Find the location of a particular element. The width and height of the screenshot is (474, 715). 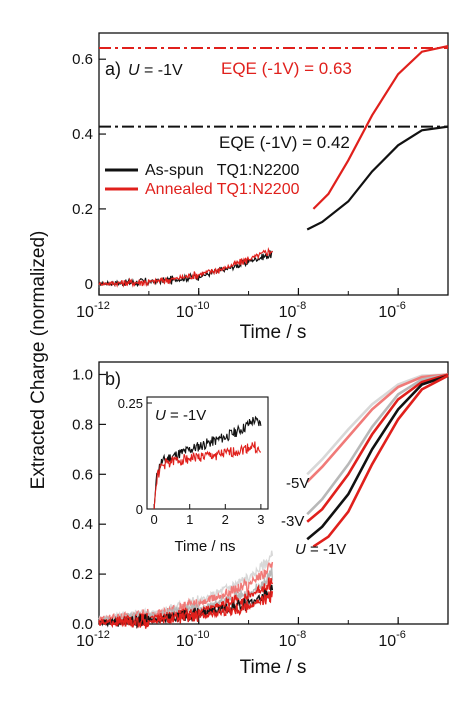

annotation-eq: = is located at coordinates (314, 549).